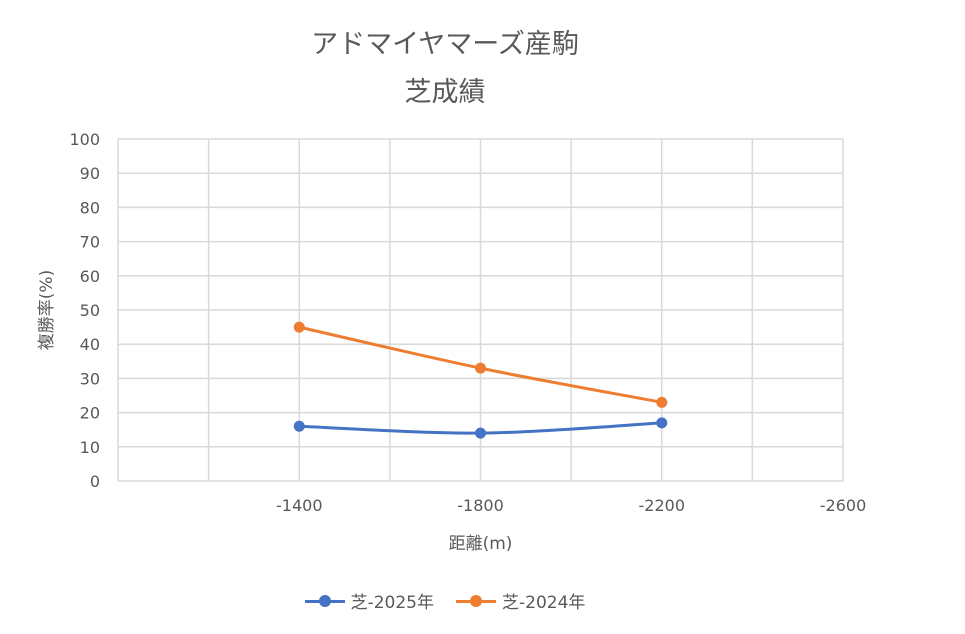  I want to click on legend-item-2024: 芝-2024年, so click(520, 600).